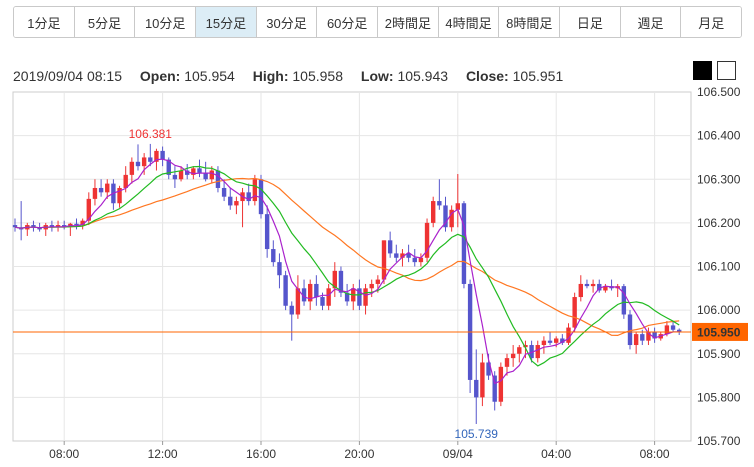 The width and height of the screenshot is (754, 467). What do you see at coordinates (711, 22) in the screenshot?
I see `tab-timeframe-11: 月足` at bounding box center [711, 22].